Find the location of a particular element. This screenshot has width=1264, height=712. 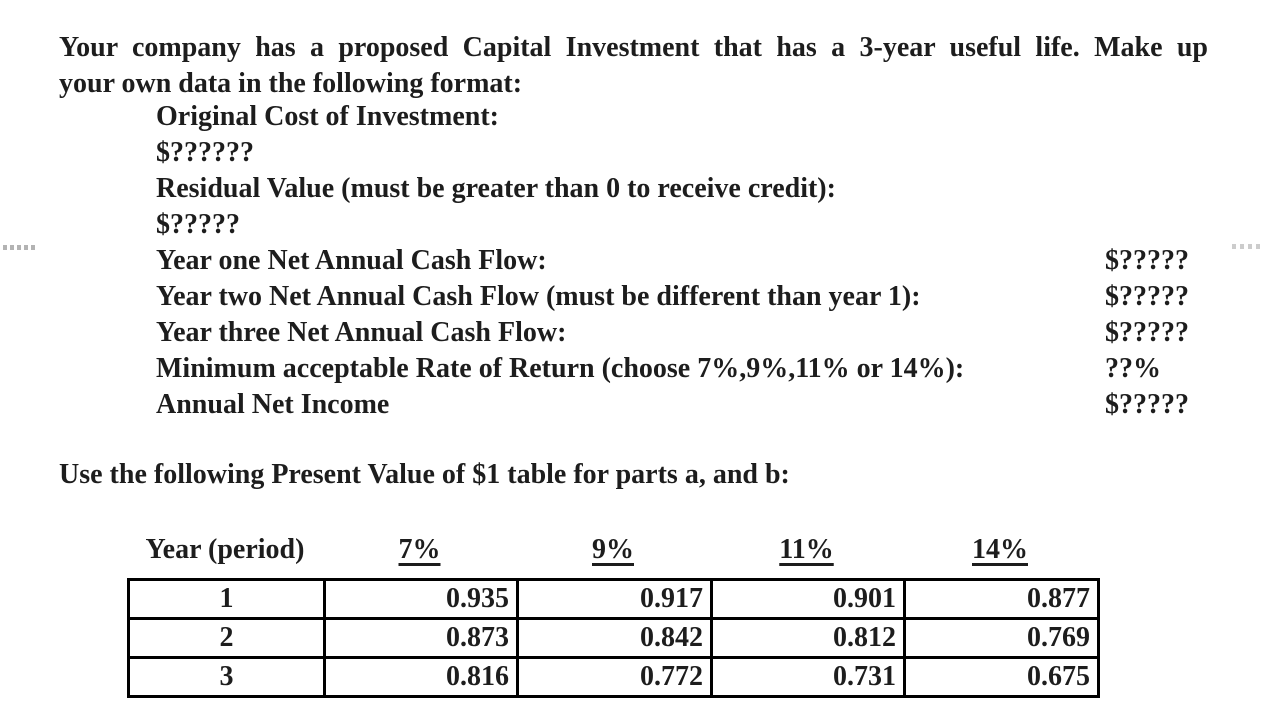

pv-cell: 0.769 is located at coordinates (1001, 638).